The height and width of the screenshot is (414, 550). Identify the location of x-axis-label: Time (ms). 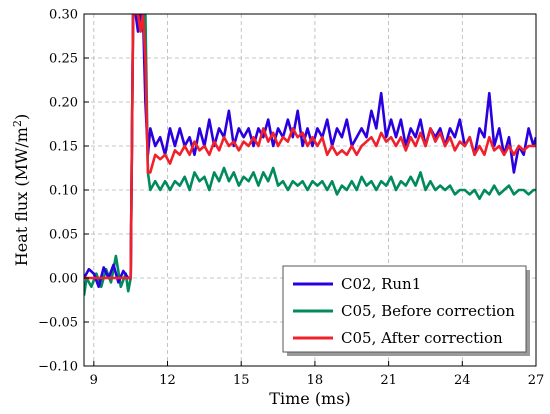
(309, 398).